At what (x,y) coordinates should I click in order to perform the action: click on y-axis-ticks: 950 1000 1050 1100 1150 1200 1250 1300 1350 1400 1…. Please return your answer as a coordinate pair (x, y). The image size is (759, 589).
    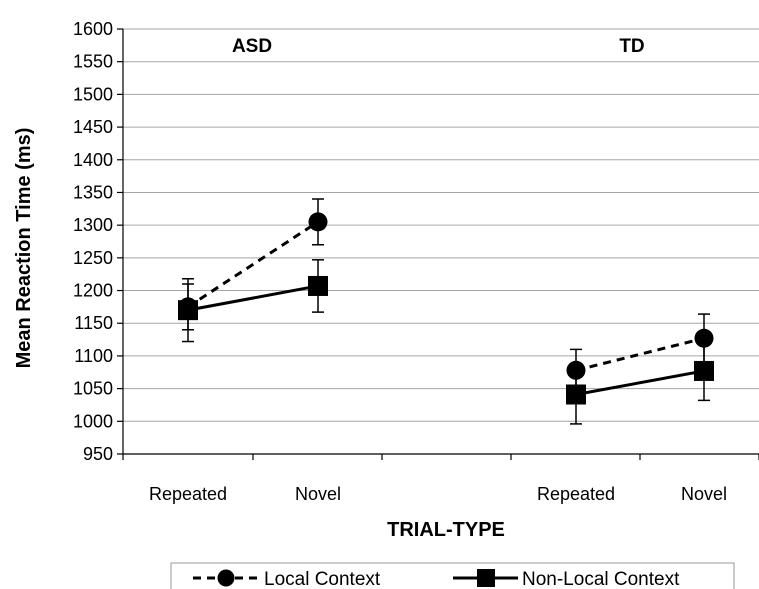
    Looking at the image, I should click on (98, 241).